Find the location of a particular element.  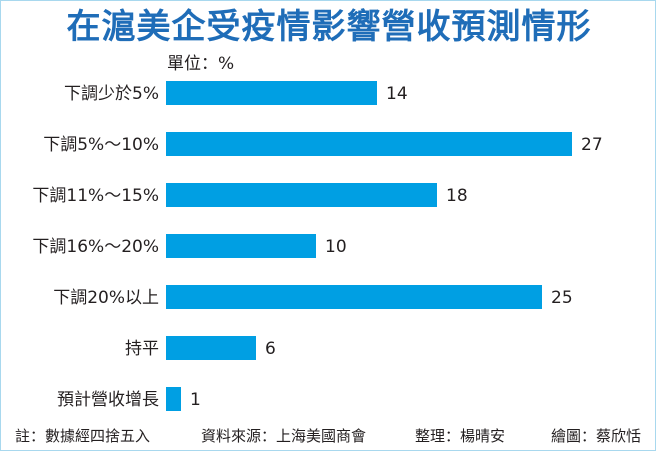

bar-row: 下調少於5% 14 is located at coordinates (328, 94).